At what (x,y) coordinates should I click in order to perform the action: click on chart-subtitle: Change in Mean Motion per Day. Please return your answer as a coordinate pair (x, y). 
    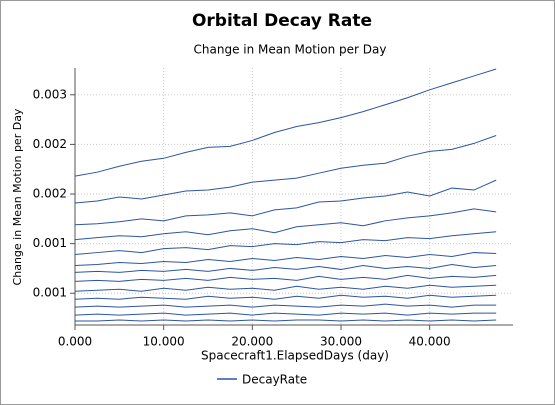
    Looking at the image, I should click on (290, 50).